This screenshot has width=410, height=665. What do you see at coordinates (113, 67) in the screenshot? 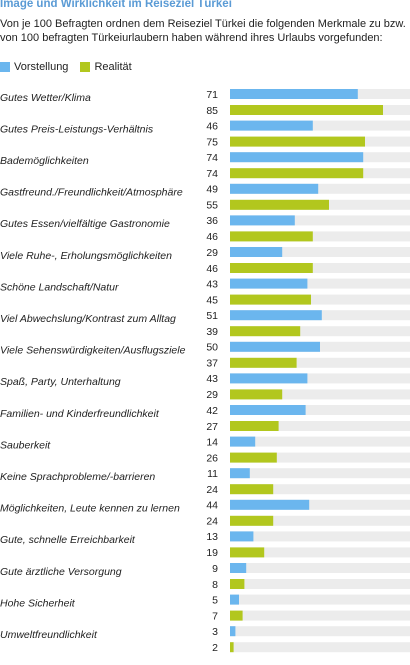
I see `legend-label-realitaet: Realität` at bounding box center [113, 67].